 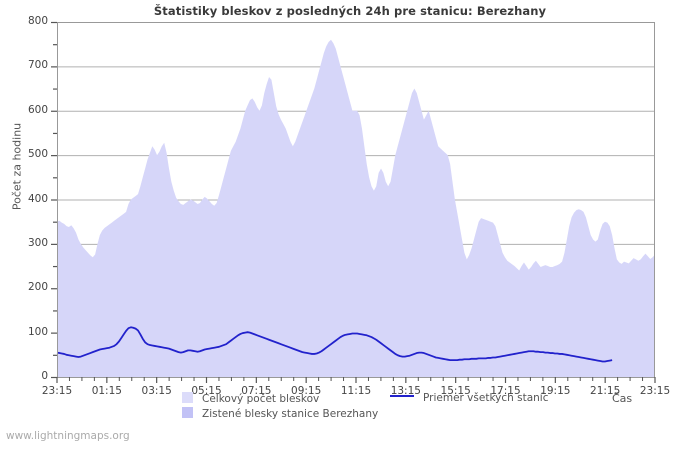 What do you see at coordinates (68, 436) in the screenshot?
I see `site-attribution: www.lightningmaps.org` at bounding box center [68, 436].